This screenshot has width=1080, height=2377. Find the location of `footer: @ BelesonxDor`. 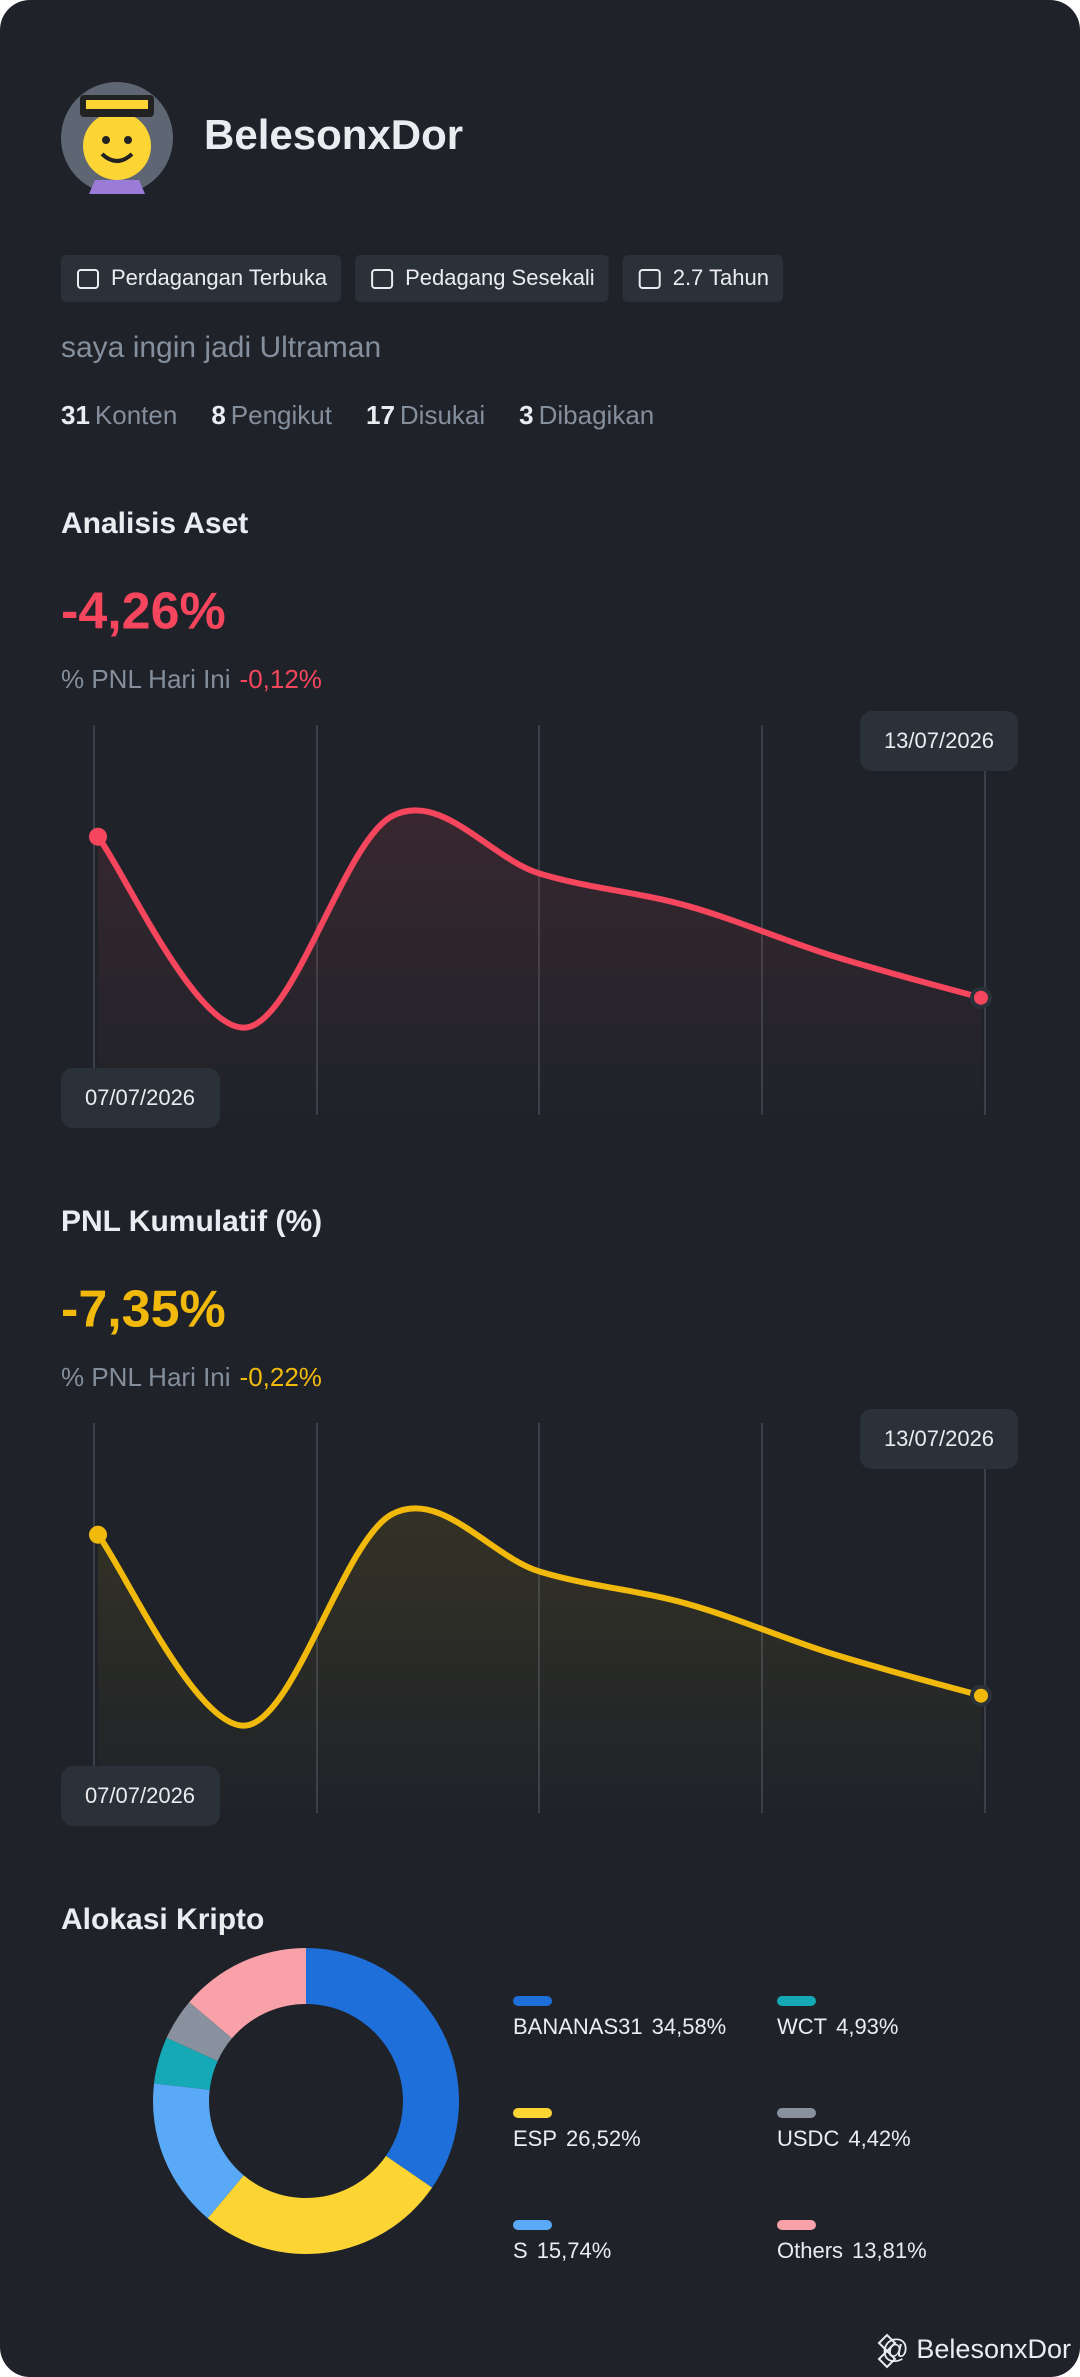

footer: @ BelesonxDor is located at coordinates (977, 2349).